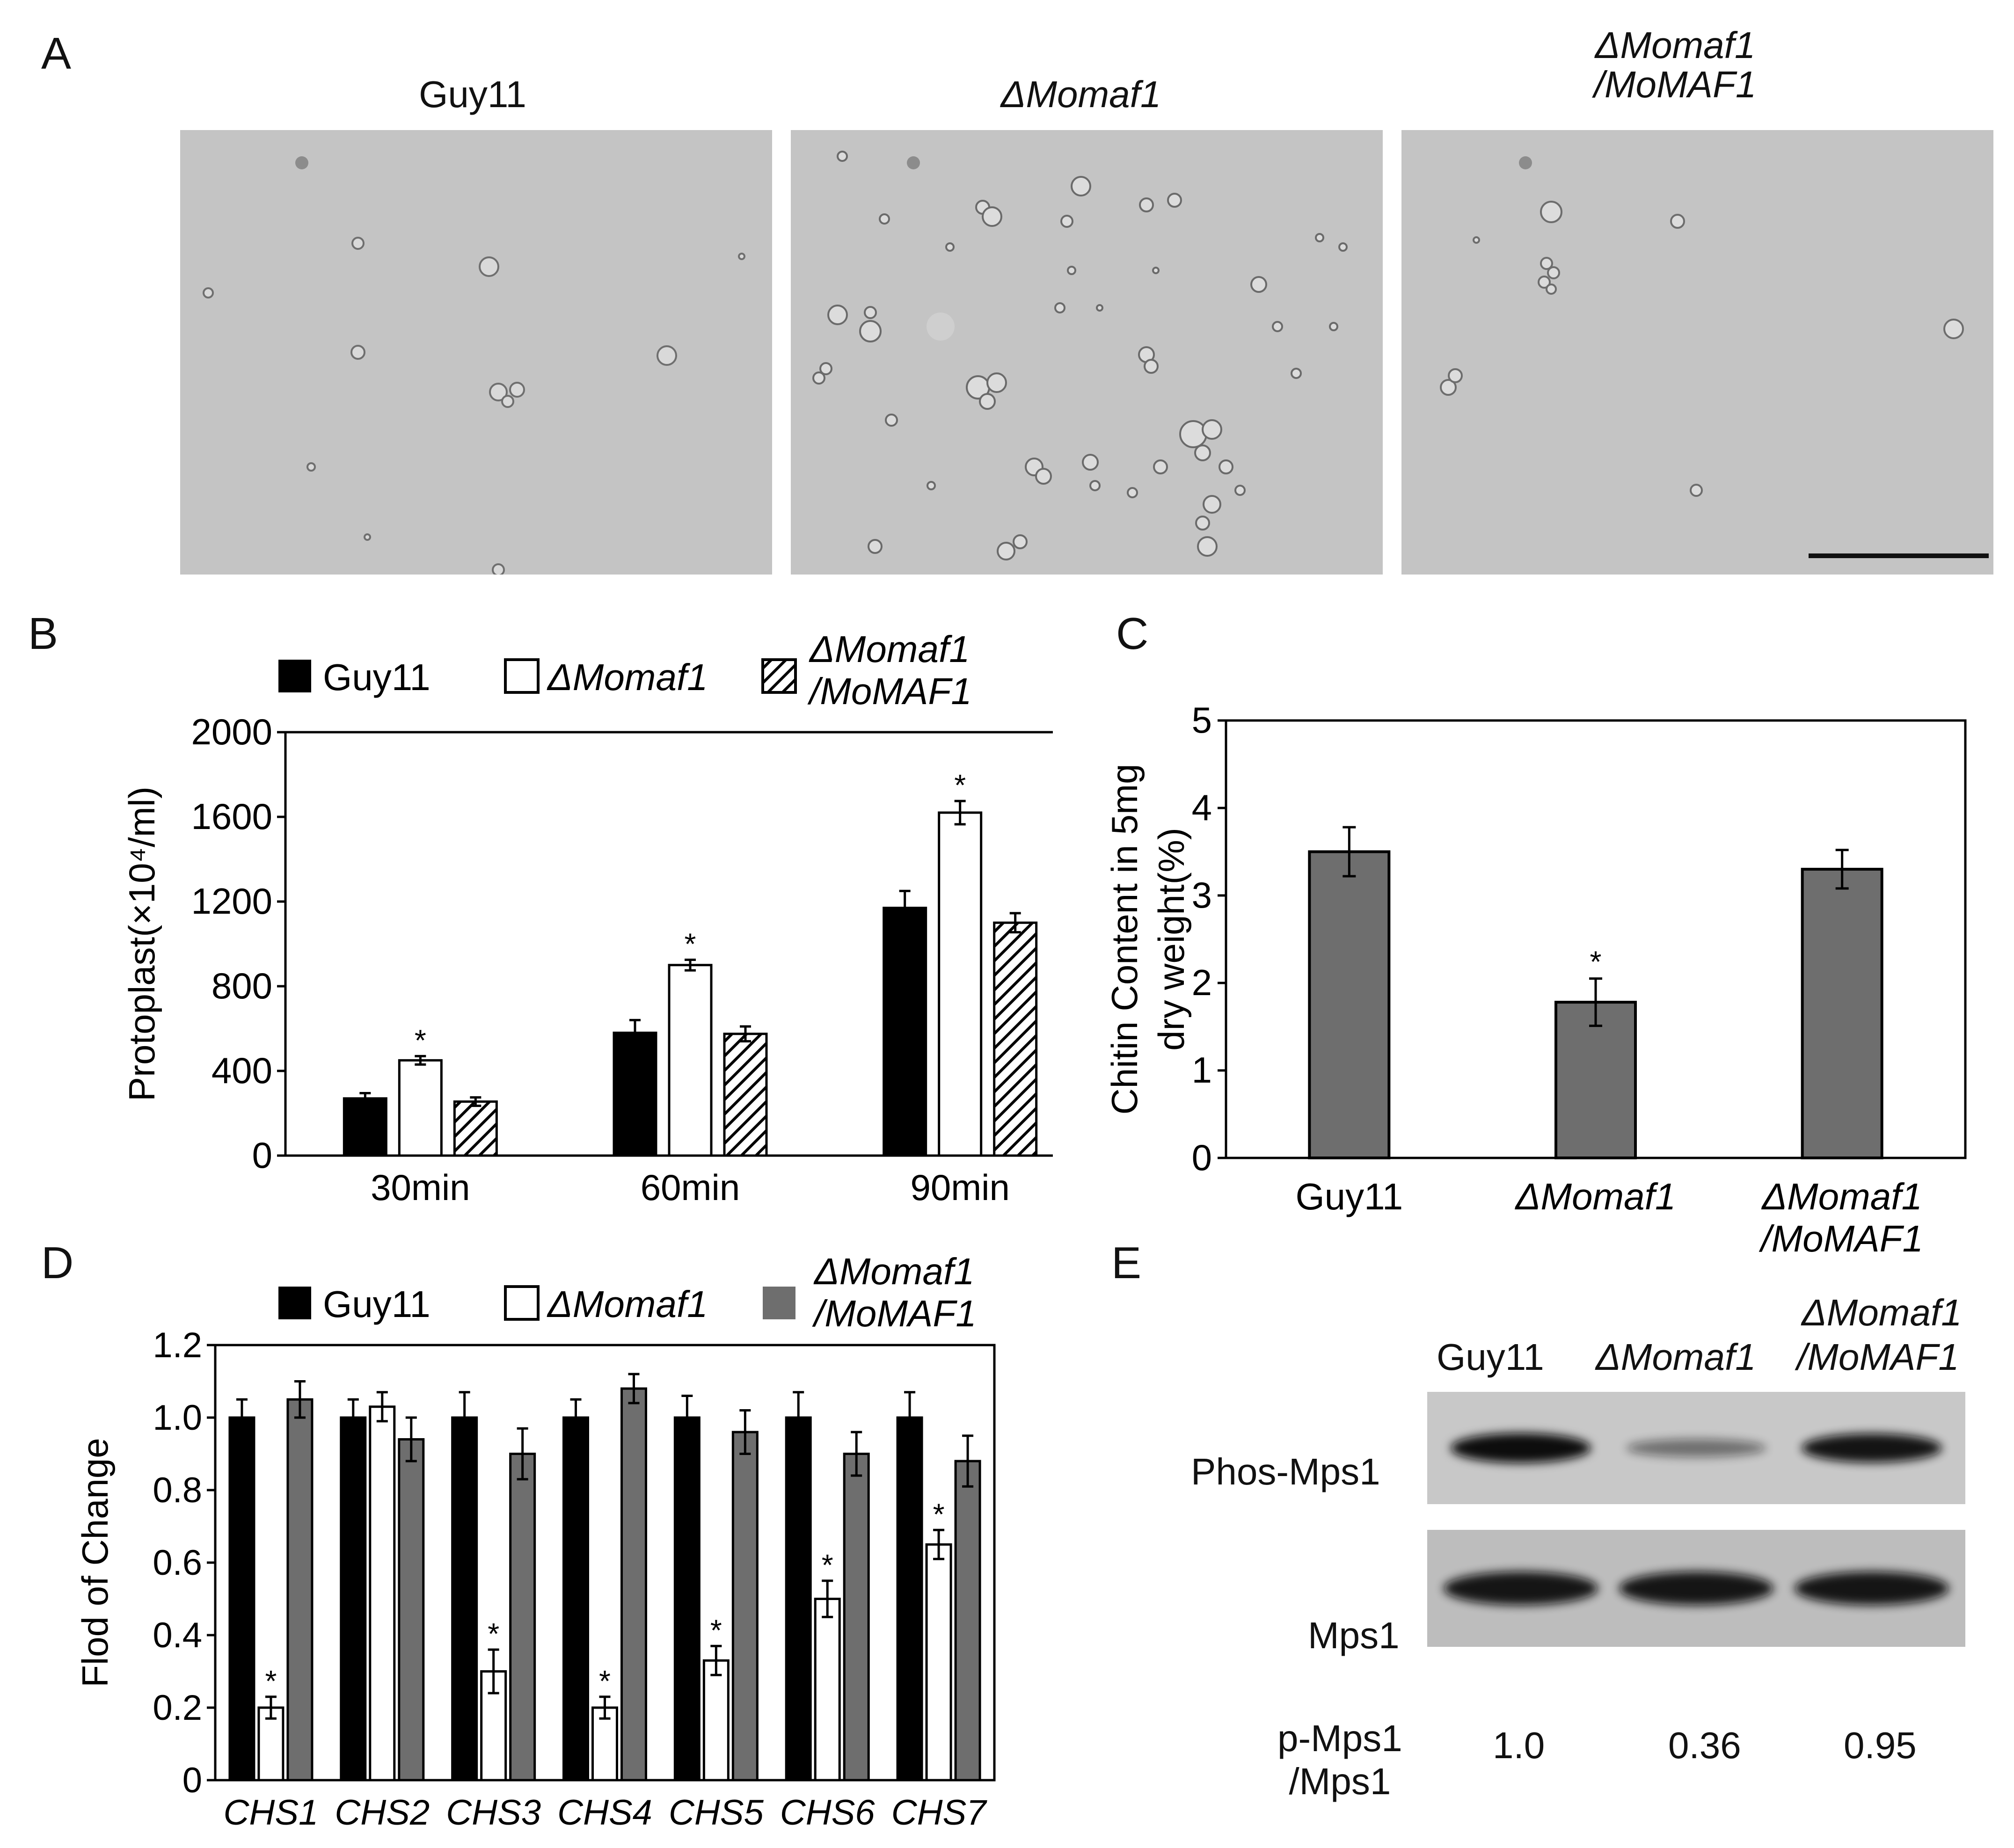 This screenshot has height=1848, width=2014. What do you see at coordinates (231, 816) in the screenshot?
I see `y-tick-label: 1600` at bounding box center [231, 816].